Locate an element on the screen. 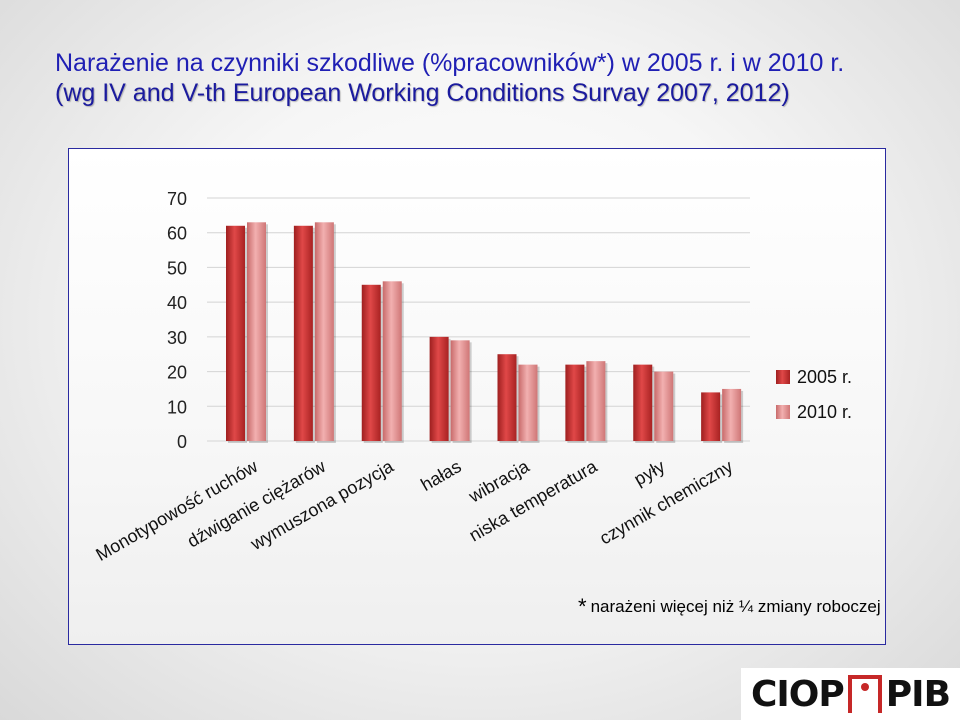  ciop-pib-logo: CIOP PIB is located at coordinates (850, 694).